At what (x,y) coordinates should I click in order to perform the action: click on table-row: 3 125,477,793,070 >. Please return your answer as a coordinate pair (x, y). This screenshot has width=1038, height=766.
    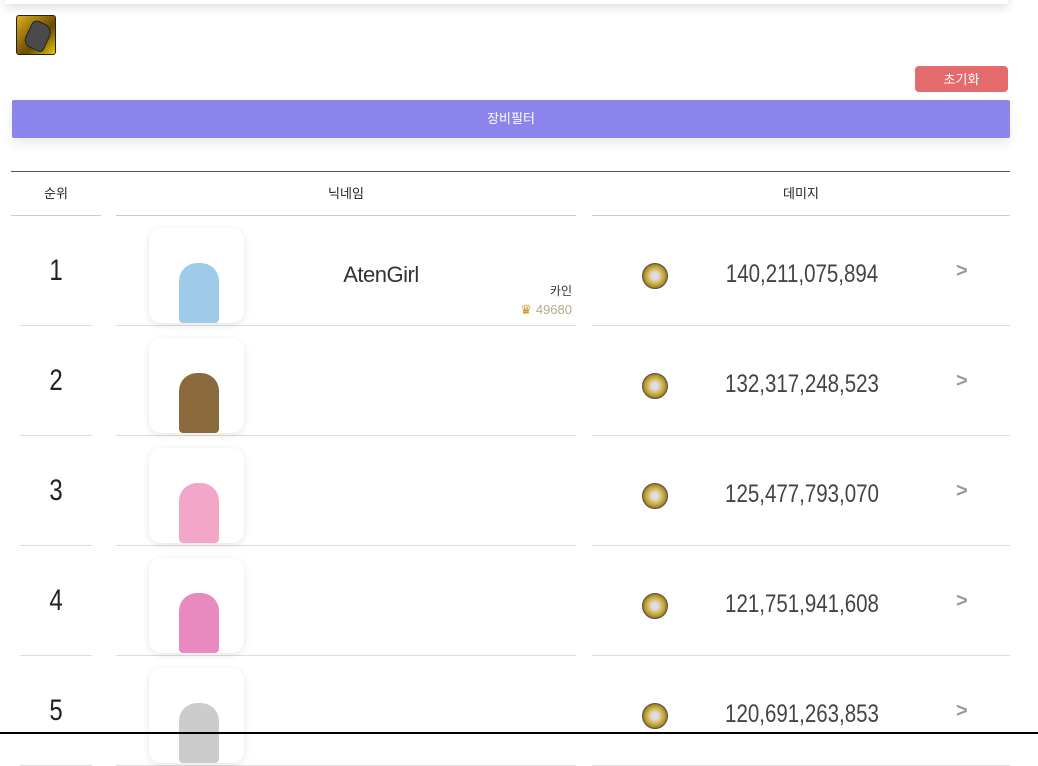
    Looking at the image, I should click on (519, 491).